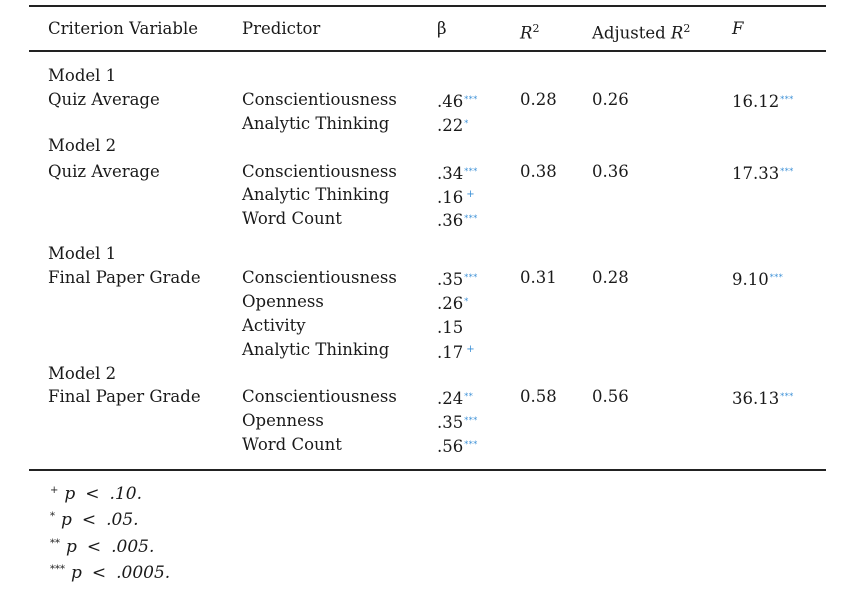  I want to click on beta-cell: .26*, so click(453, 303).